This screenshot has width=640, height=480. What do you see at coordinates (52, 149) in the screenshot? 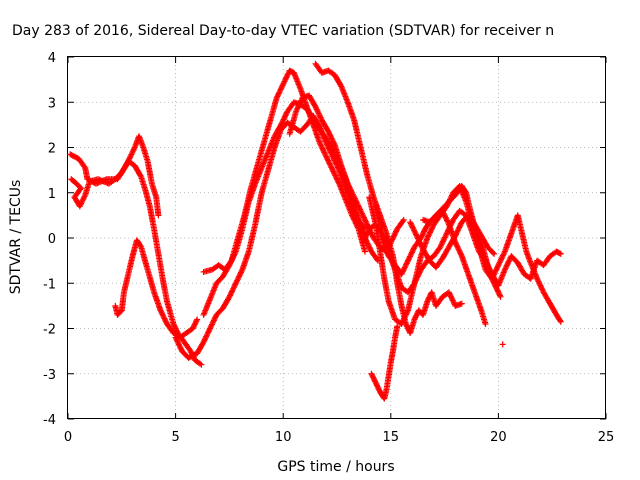
I see `y-tick-label: 2` at bounding box center [52, 149].